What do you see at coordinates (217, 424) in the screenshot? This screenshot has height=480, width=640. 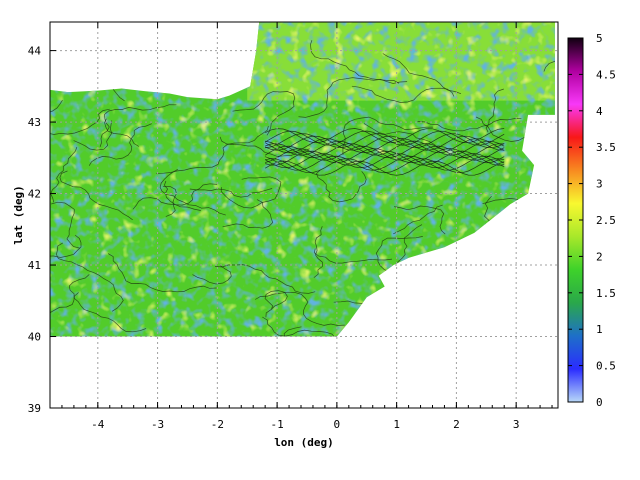 I see `x-tick-label: -2` at bounding box center [217, 424].